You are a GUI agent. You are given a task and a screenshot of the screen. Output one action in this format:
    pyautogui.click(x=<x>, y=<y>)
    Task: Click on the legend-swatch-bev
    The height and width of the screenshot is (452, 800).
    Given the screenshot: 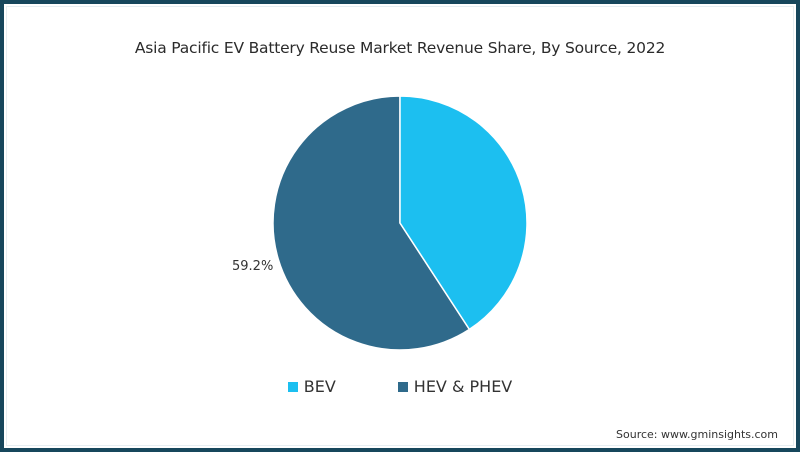 What is the action you would take?
    pyautogui.click(x=292, y=386)
    